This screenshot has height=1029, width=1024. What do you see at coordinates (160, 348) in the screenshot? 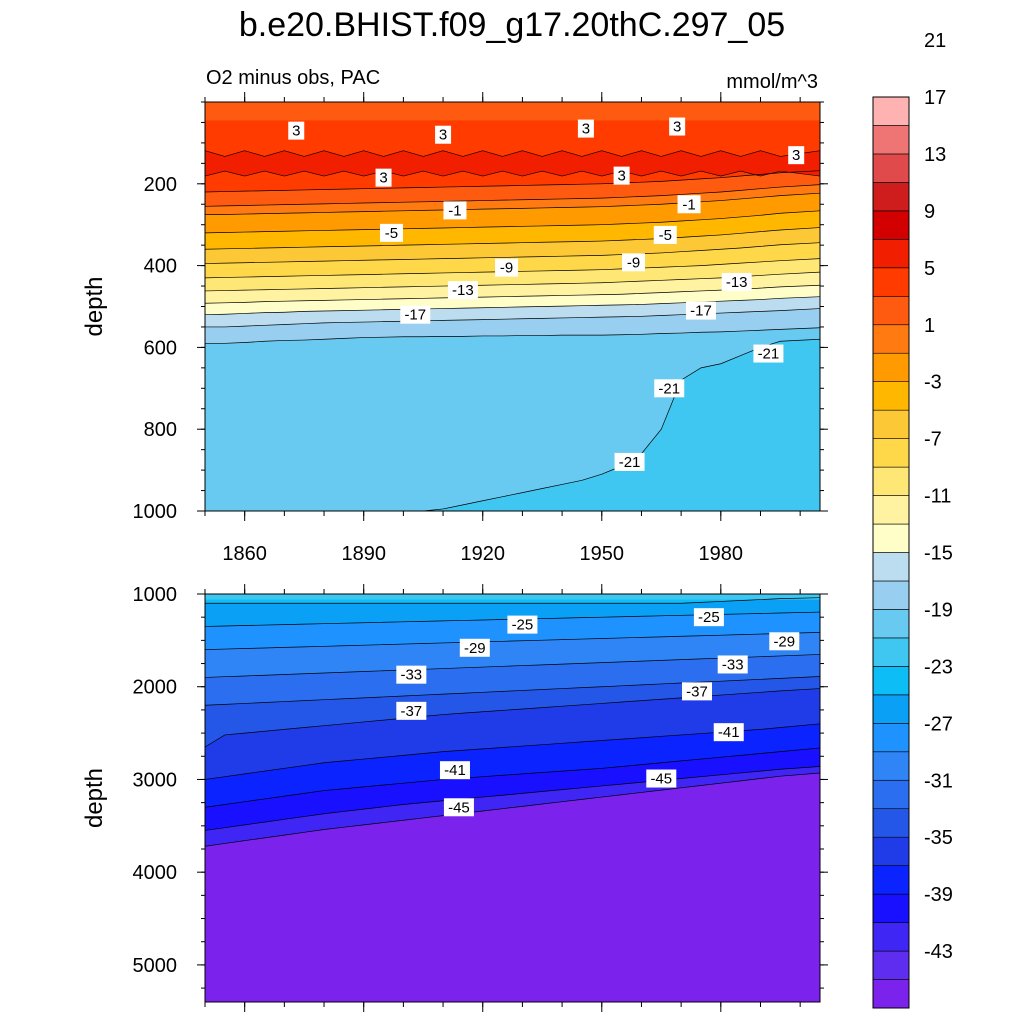
I see `y-tick-label: 600` at bounding box center [160, 348].